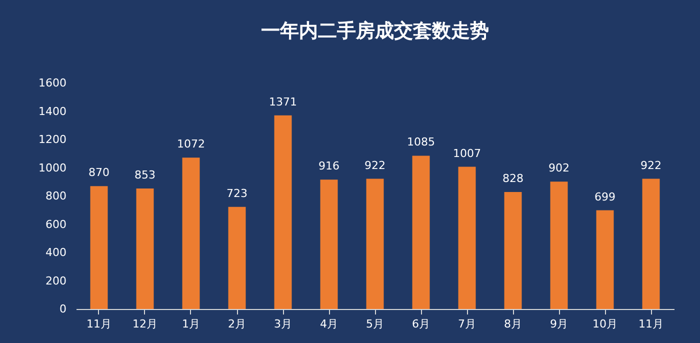 Image resolution: width=700 pixels, height=343 pixels. Describe the element at coordinates (513, 324) in the screenshot. I see `x-tick-label: 8月` at that location.